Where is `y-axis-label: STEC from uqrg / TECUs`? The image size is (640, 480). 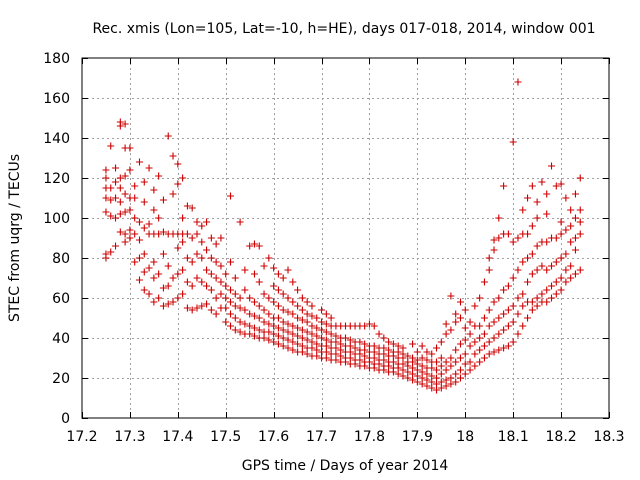 y-axis-label: STEC from uqrg / TECUs is located at coordinates (15, 238).